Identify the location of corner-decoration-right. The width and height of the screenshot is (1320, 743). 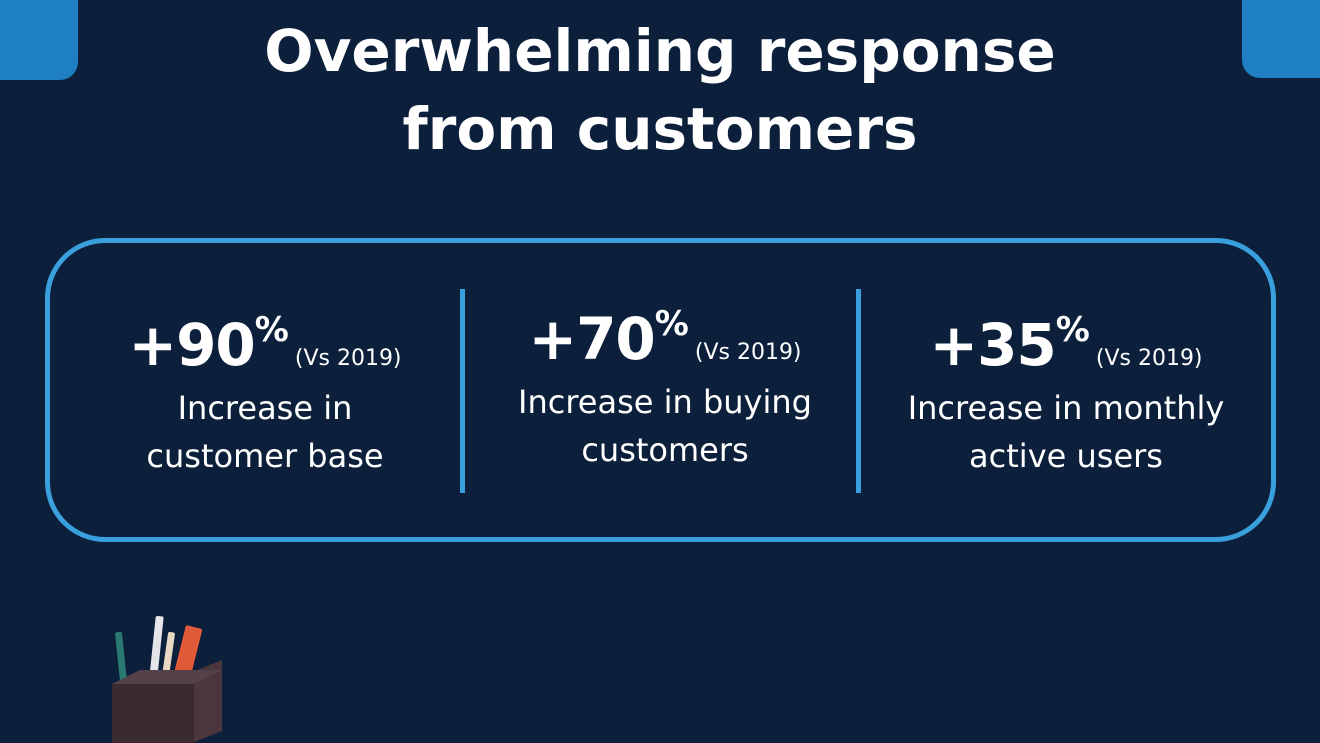
(1281, 39).